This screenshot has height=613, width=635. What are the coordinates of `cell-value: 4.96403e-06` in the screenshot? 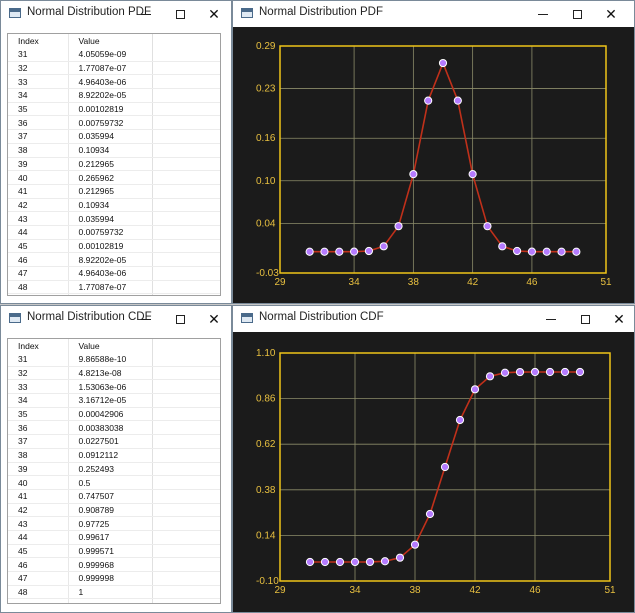 It's located at (109, 82).